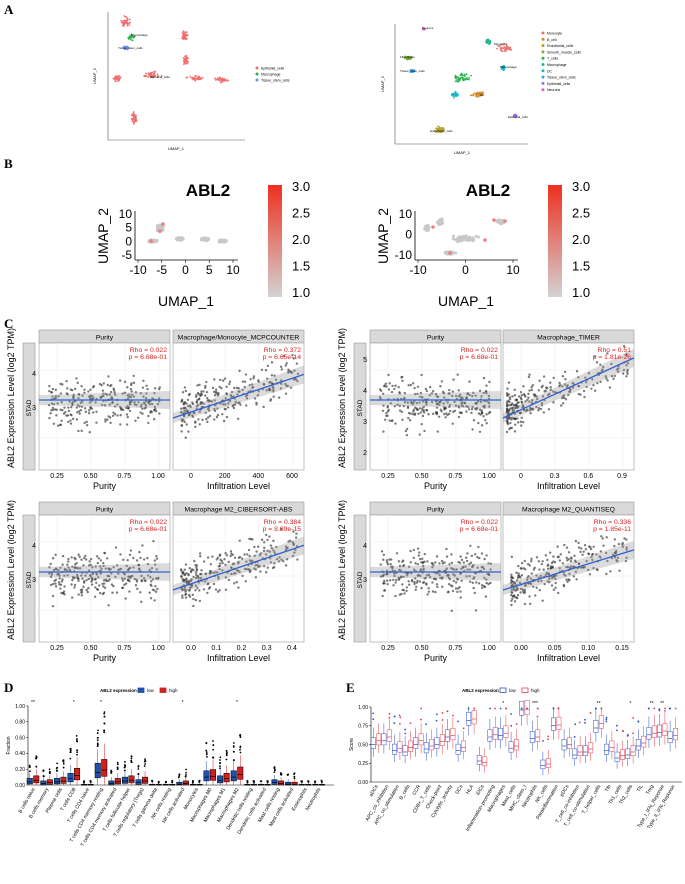 The width and height of the screenshot is (685, 884). Describe the element at coordinates (20, 723) in the screenshot. I see `y-tick-label: 0.80` at that location.